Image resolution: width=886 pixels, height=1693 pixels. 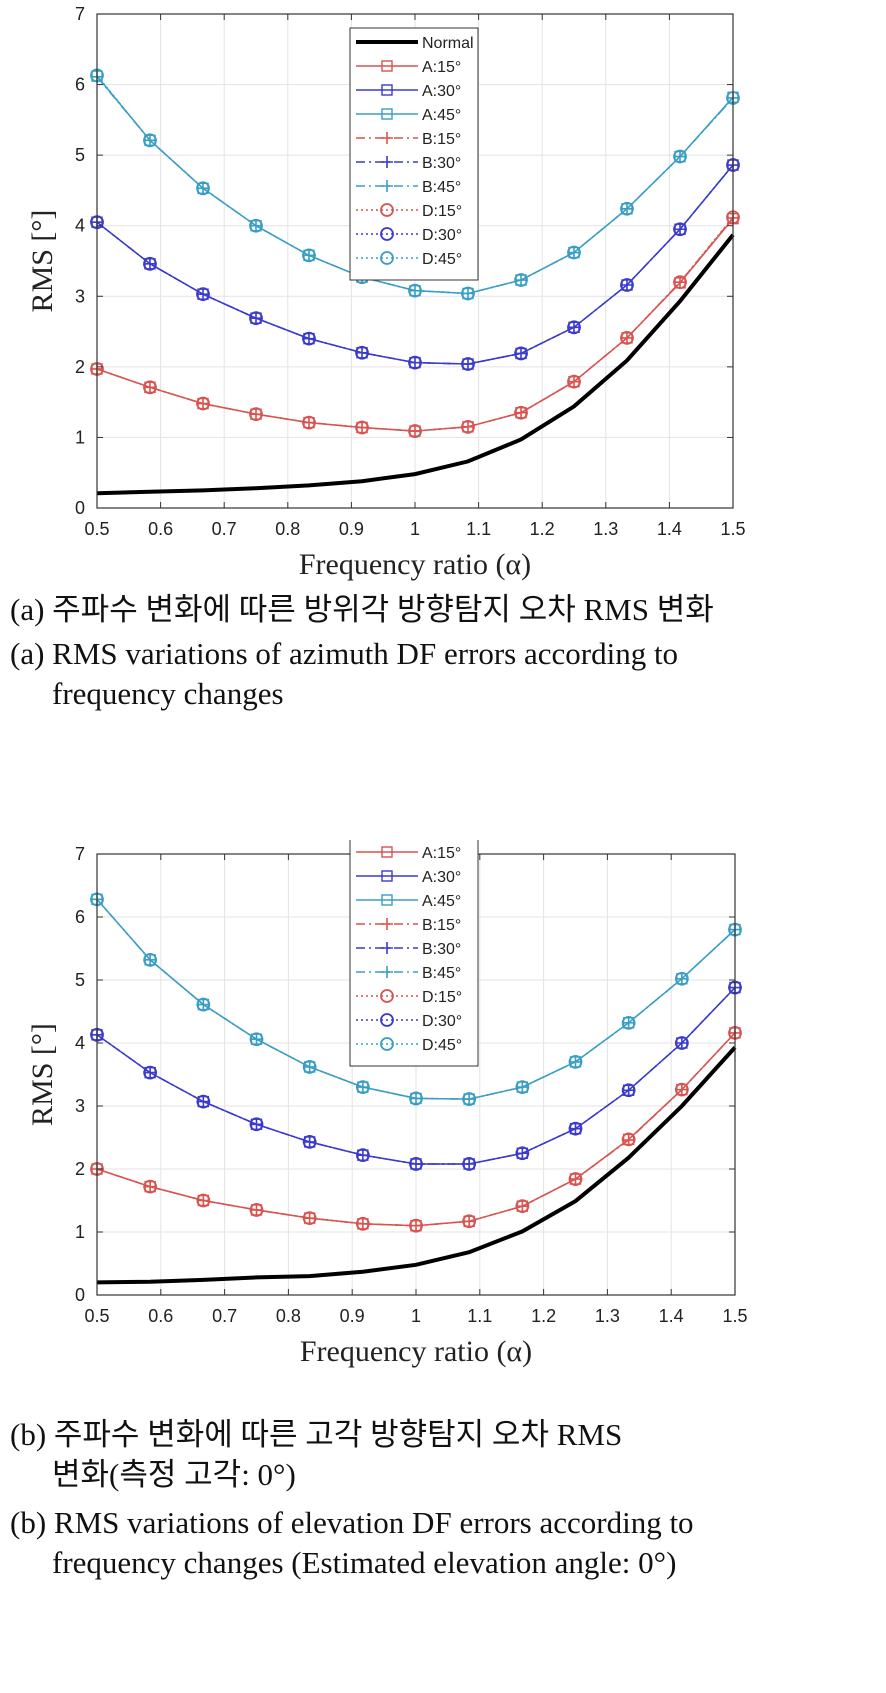 What do you see at coordinates (80, 296) in the screenshot?
I see `y-tick-label: 3` at bounding box center [80, 296].